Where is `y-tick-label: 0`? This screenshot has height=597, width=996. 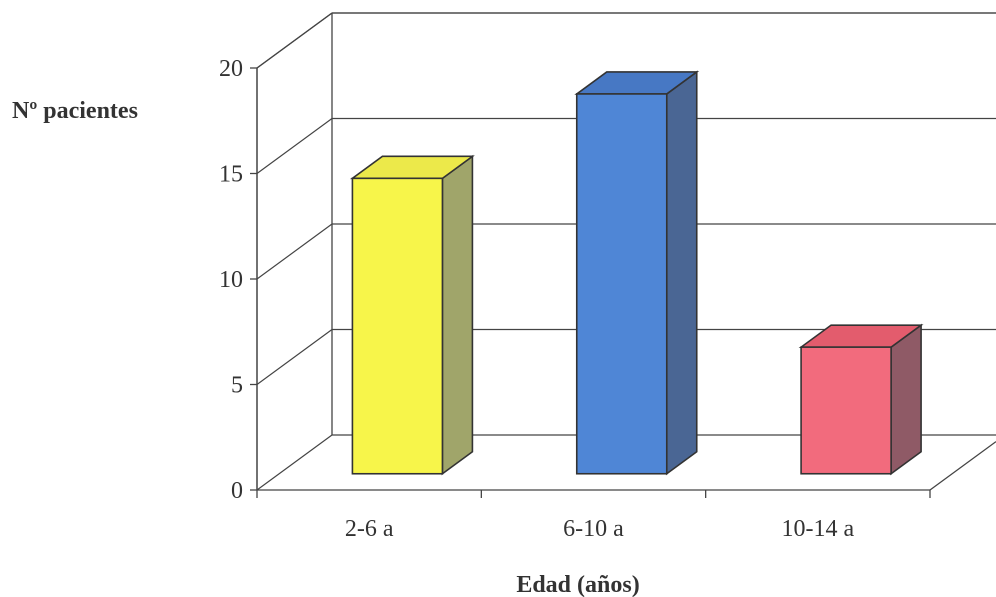 y-tick-label: 0 is located at coordinates (237, 491).